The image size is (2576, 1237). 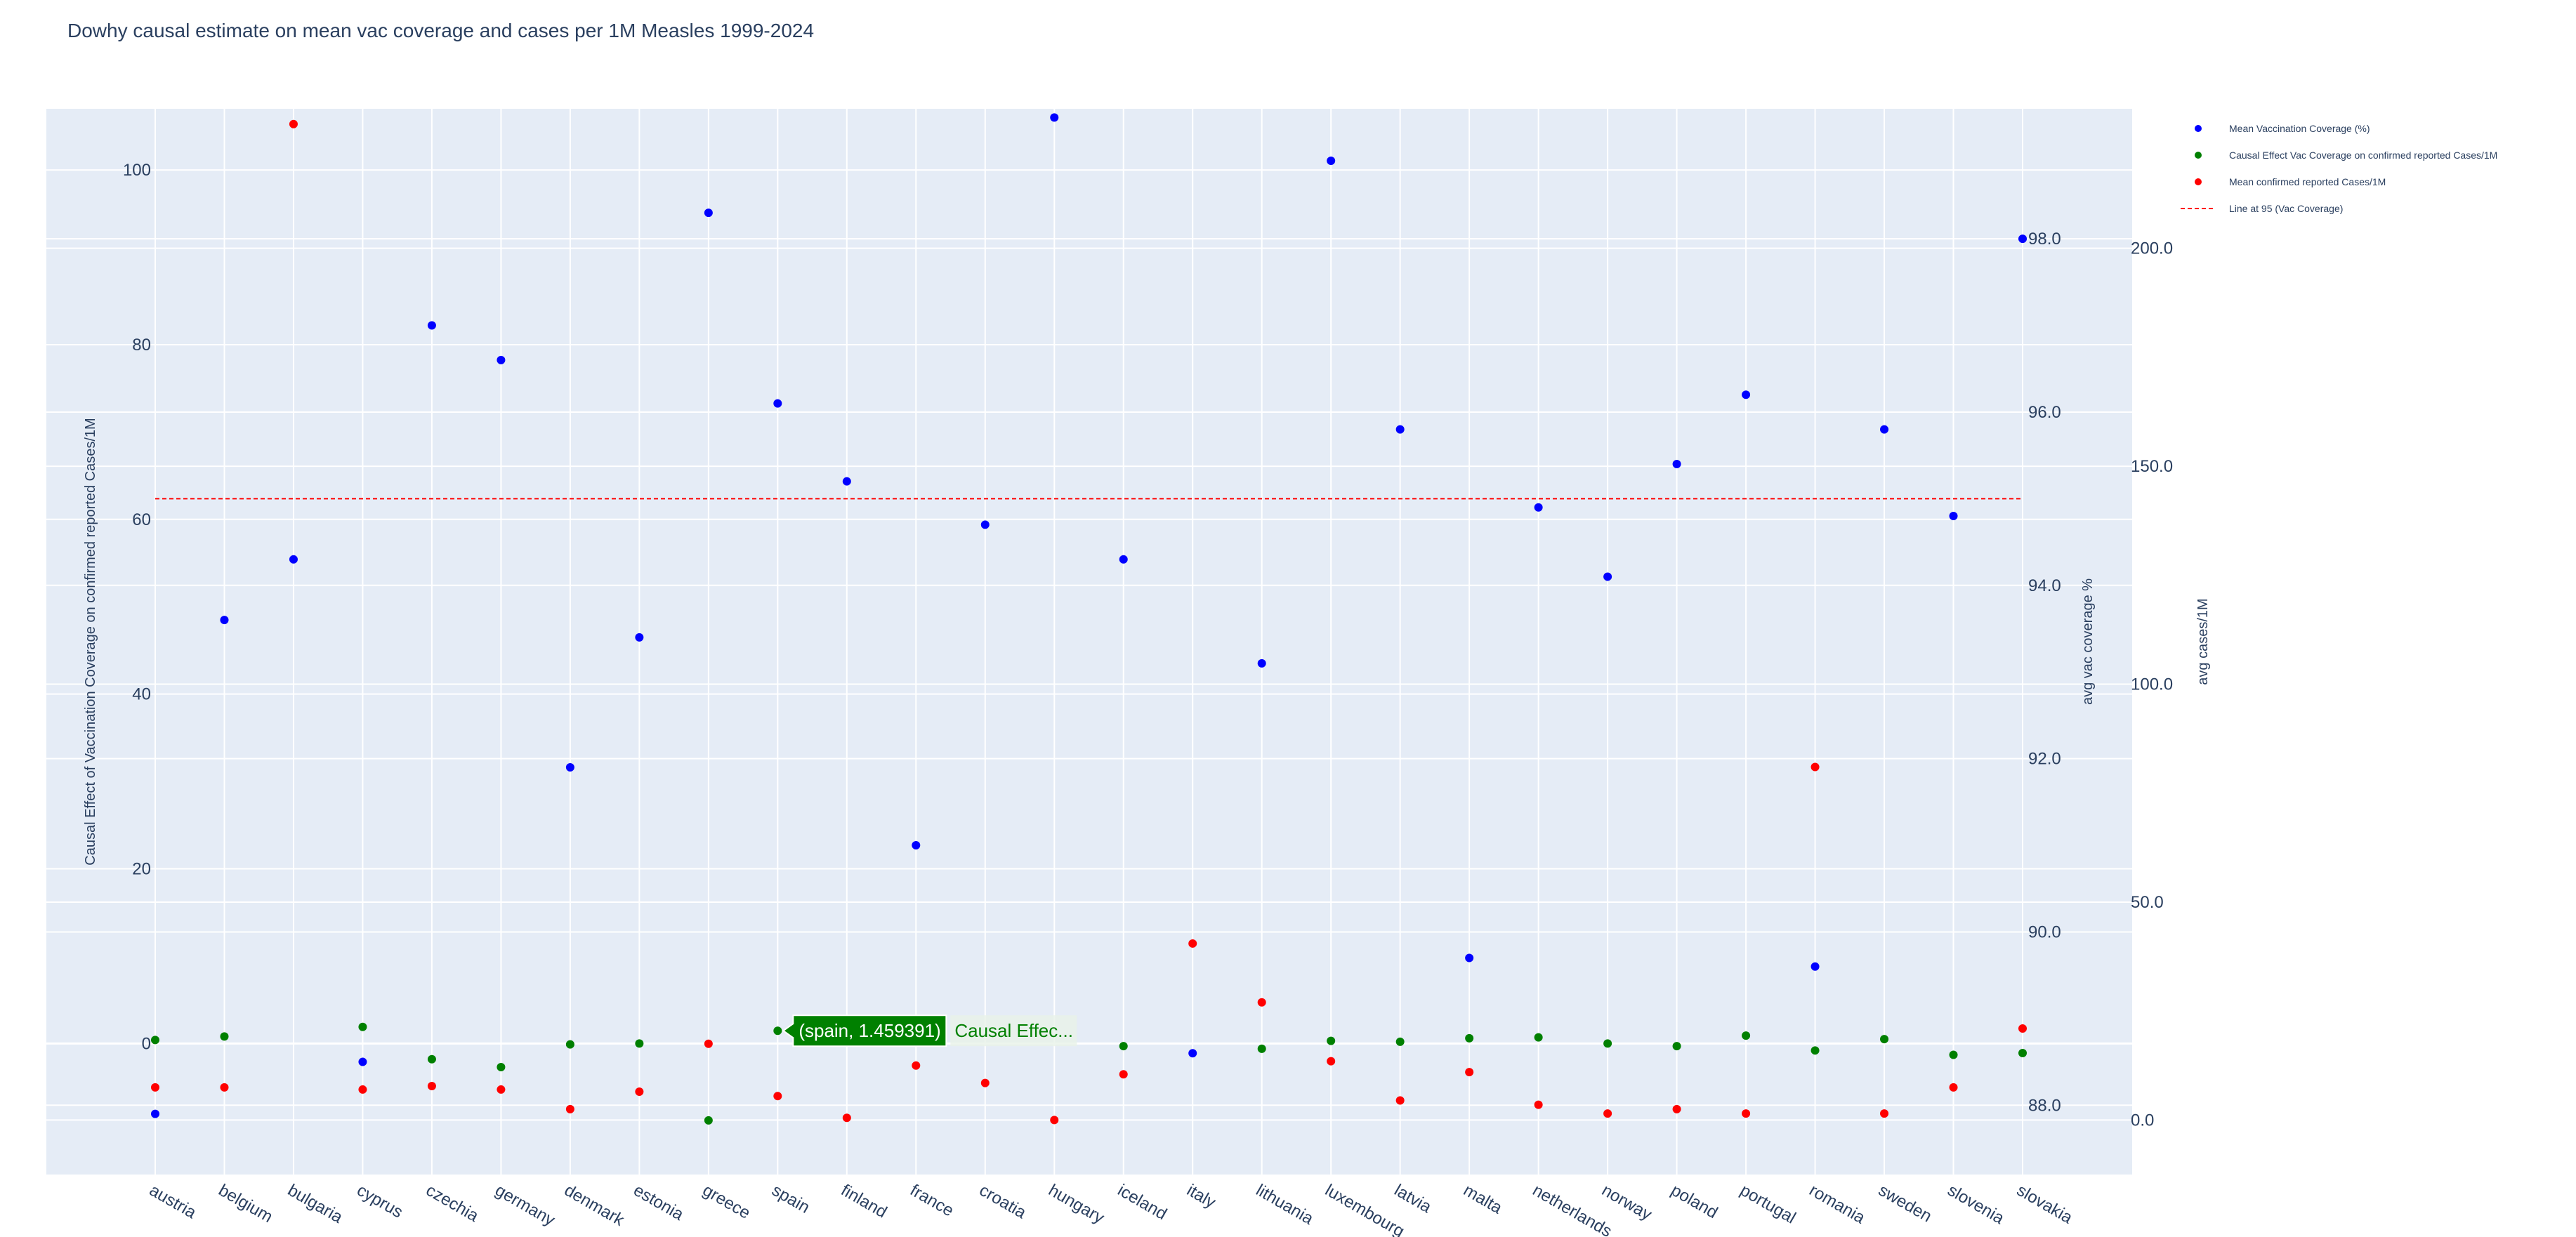 I want to click on legend-marker, so click(x=2198, y=182).